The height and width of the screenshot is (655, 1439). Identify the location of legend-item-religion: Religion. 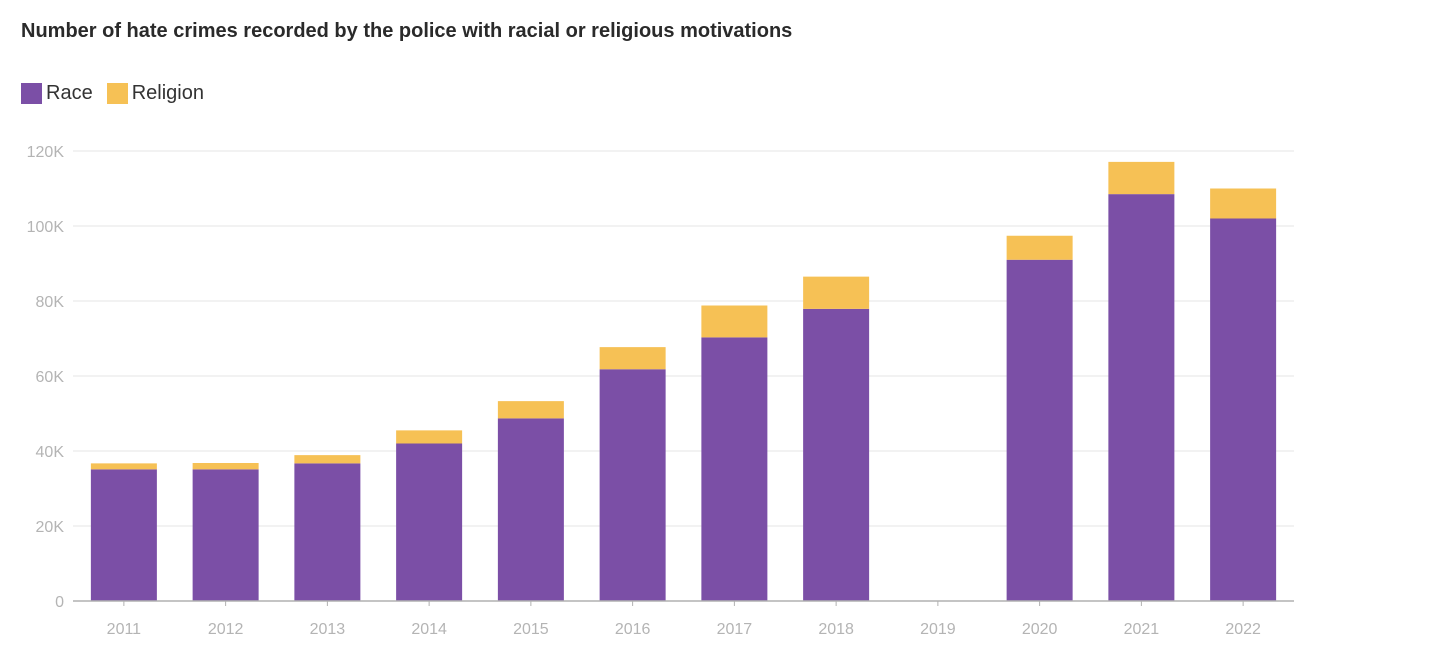
(155, 93).